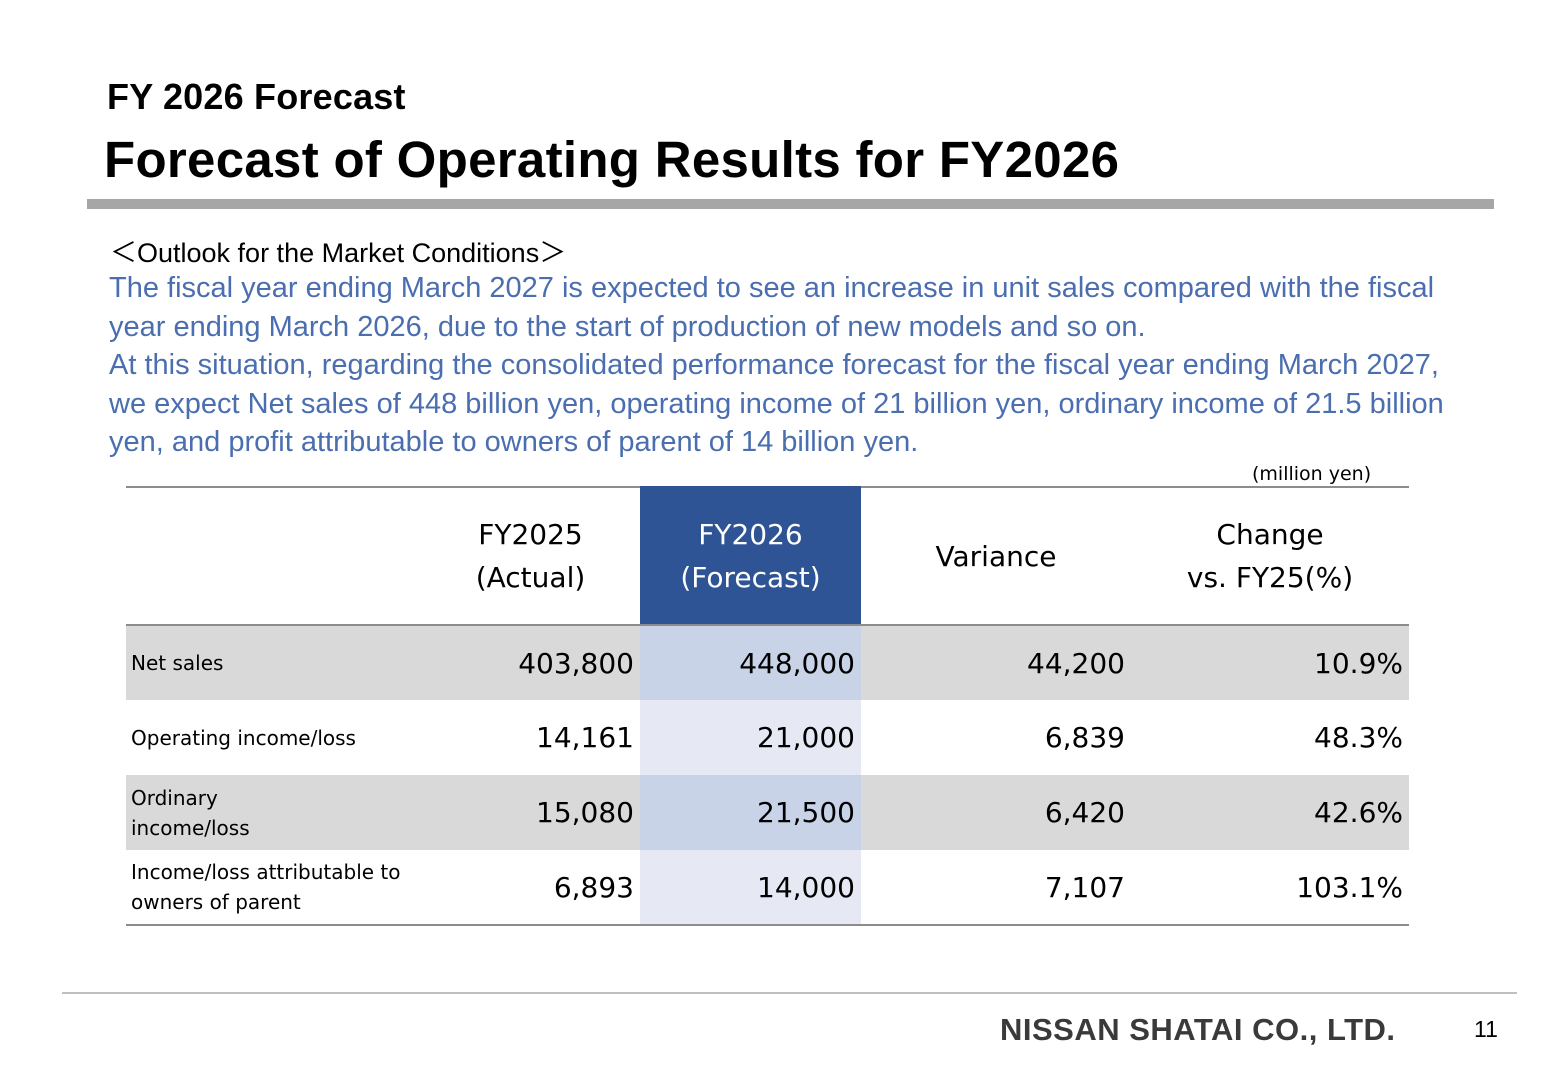 This screenshot has height=1080, width=1560. Describe the element at coordinates (338, 253) in the screenshot. I see `outlook-heading: ＜Outlook for the Market Conditions＞` at that location.